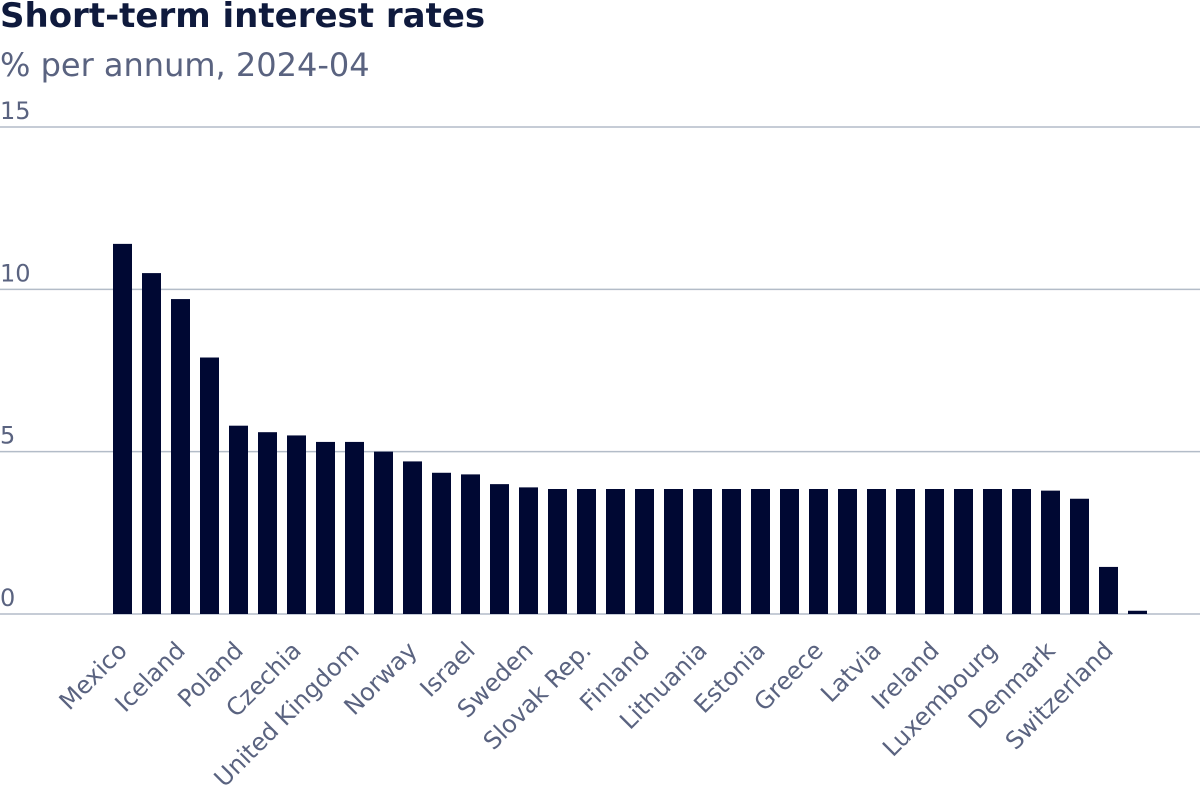 The height and width of the screenshot is (800, 1200). I want to click on y-tick-label: 10, so click(15, 273).